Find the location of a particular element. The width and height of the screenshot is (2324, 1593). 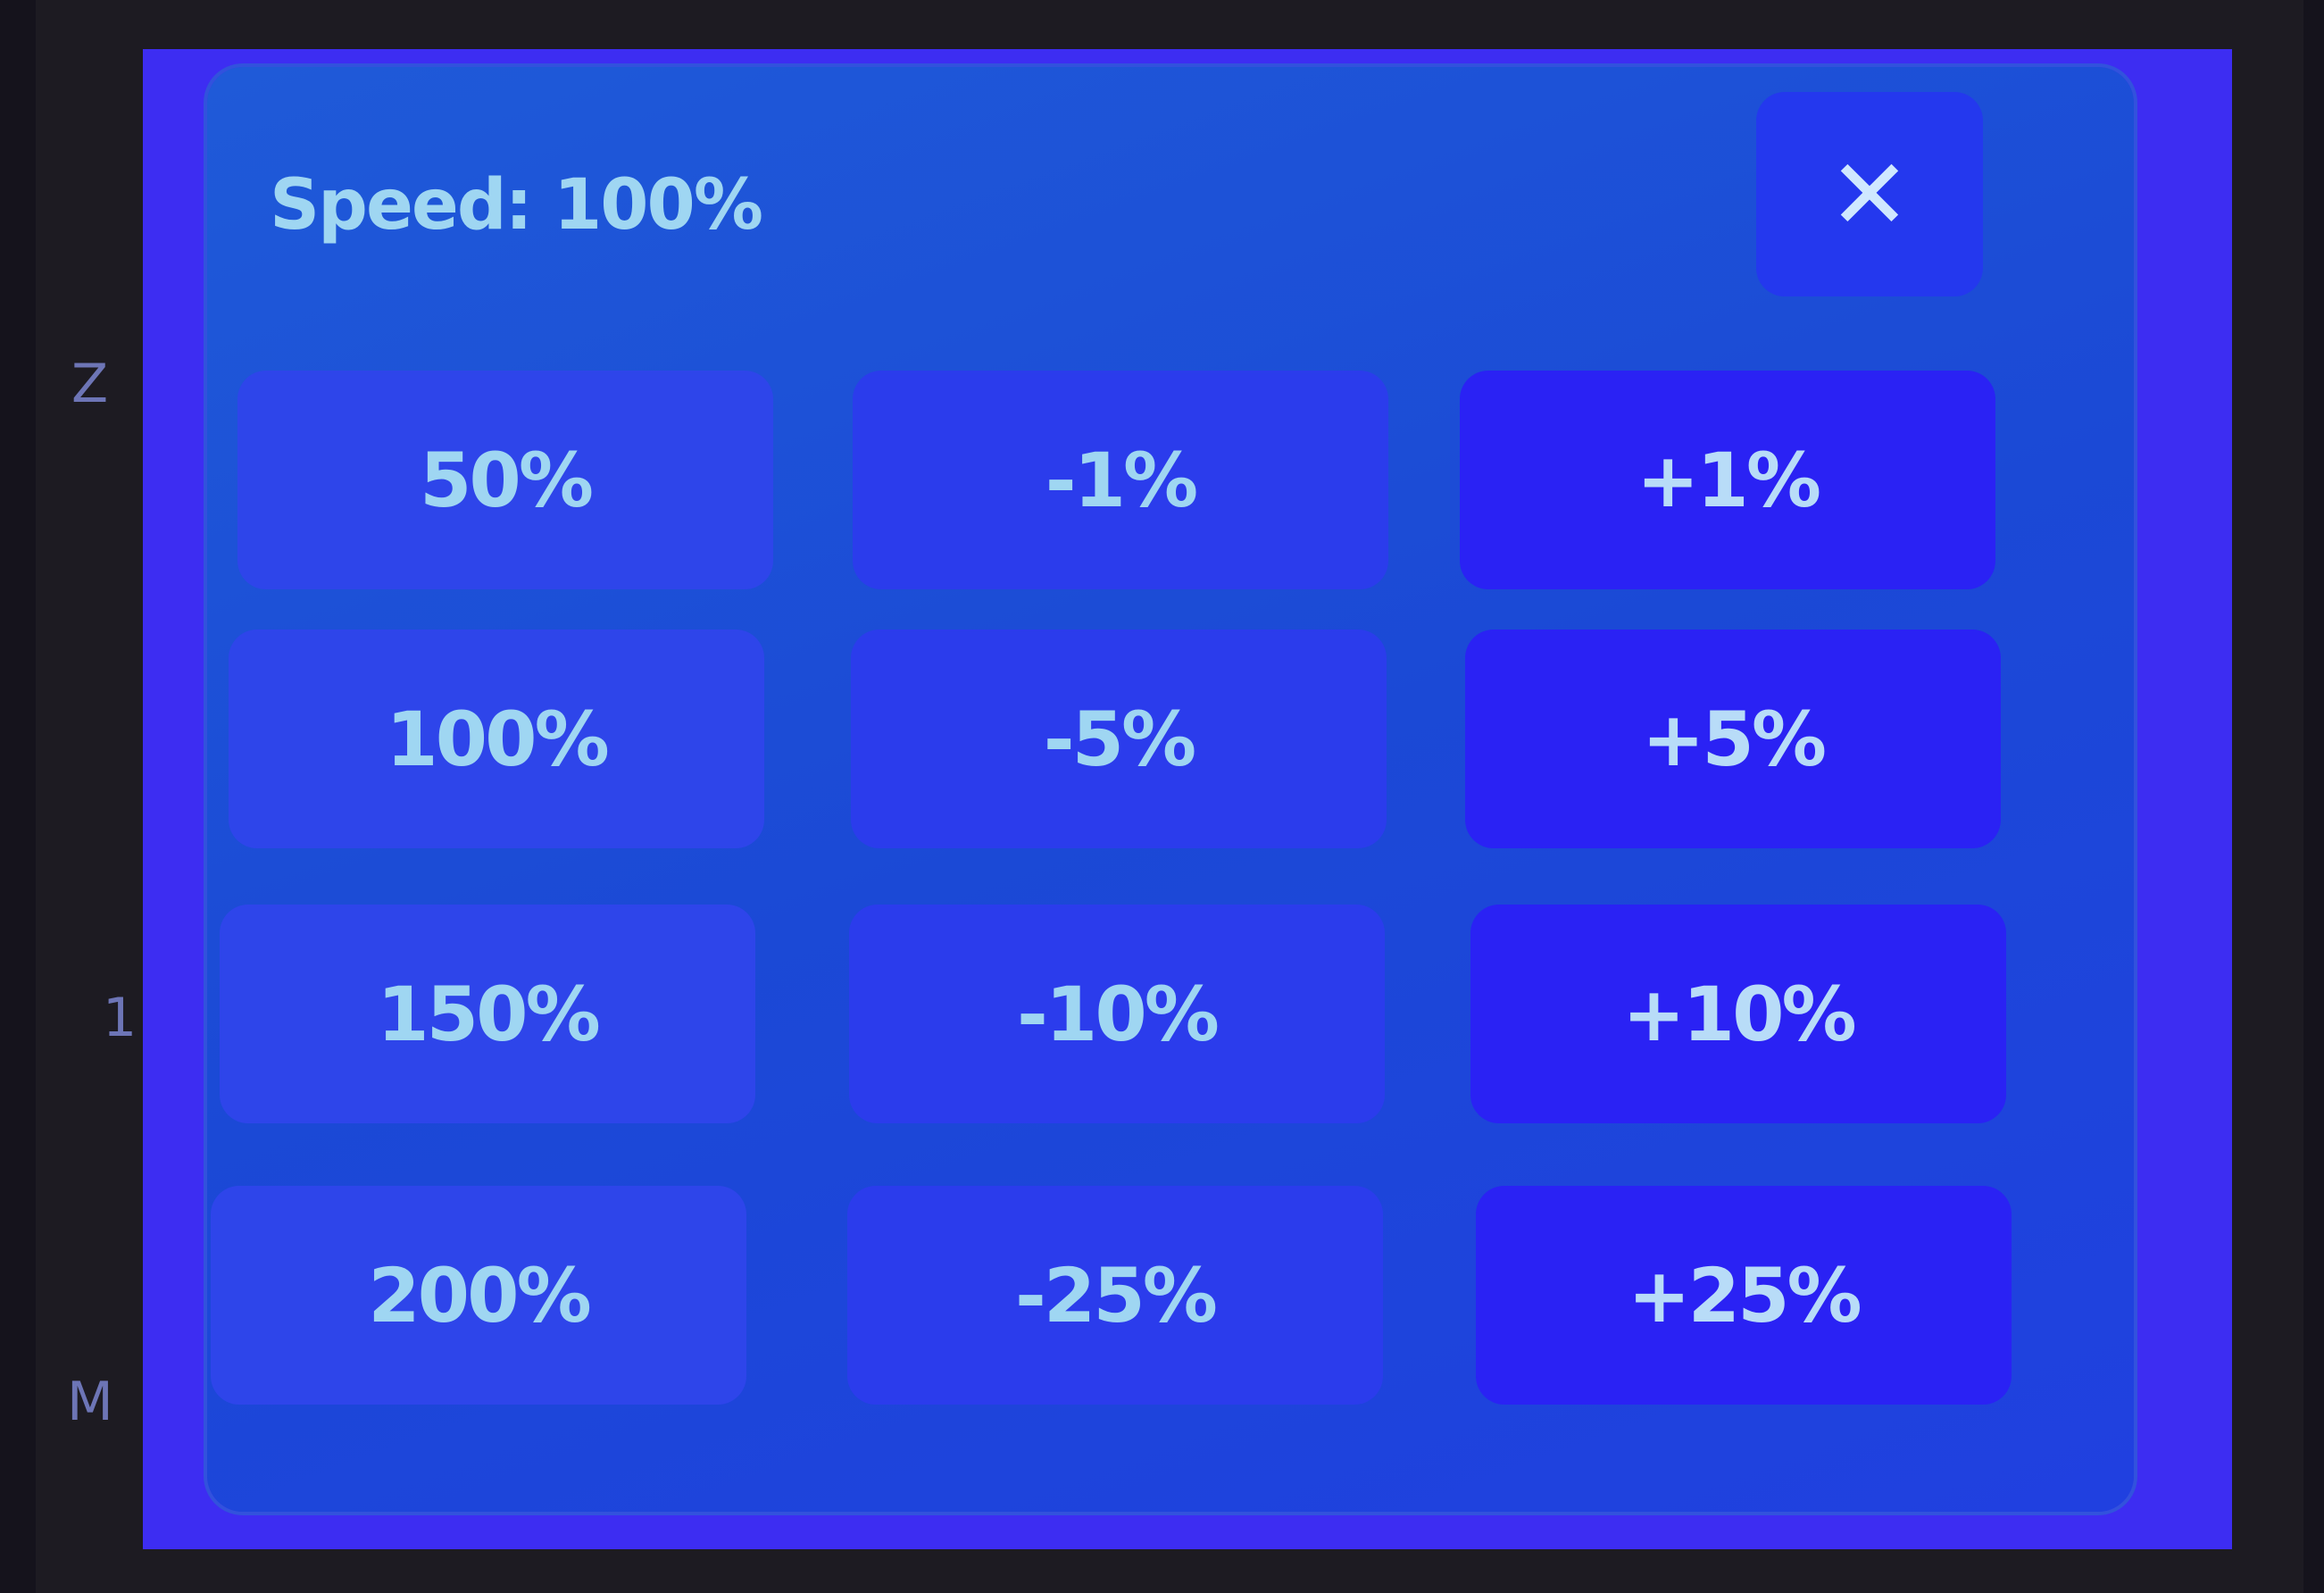

speed-increase-5-button: +5% is located at coordinates (1733, 739).